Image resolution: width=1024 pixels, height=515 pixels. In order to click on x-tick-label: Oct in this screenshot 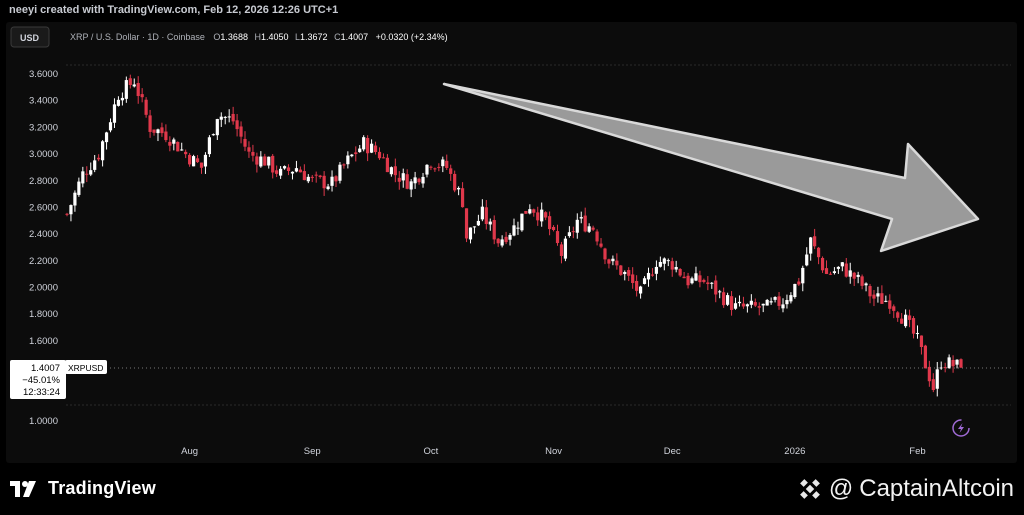, I will do `click(431, 451)`.